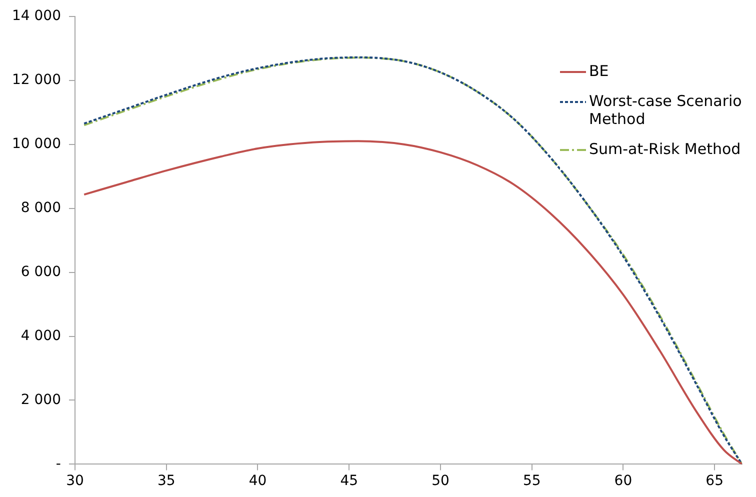 The image size is (756, 497). I want to click on y-tick-label: 12 000, so click(36, 80).